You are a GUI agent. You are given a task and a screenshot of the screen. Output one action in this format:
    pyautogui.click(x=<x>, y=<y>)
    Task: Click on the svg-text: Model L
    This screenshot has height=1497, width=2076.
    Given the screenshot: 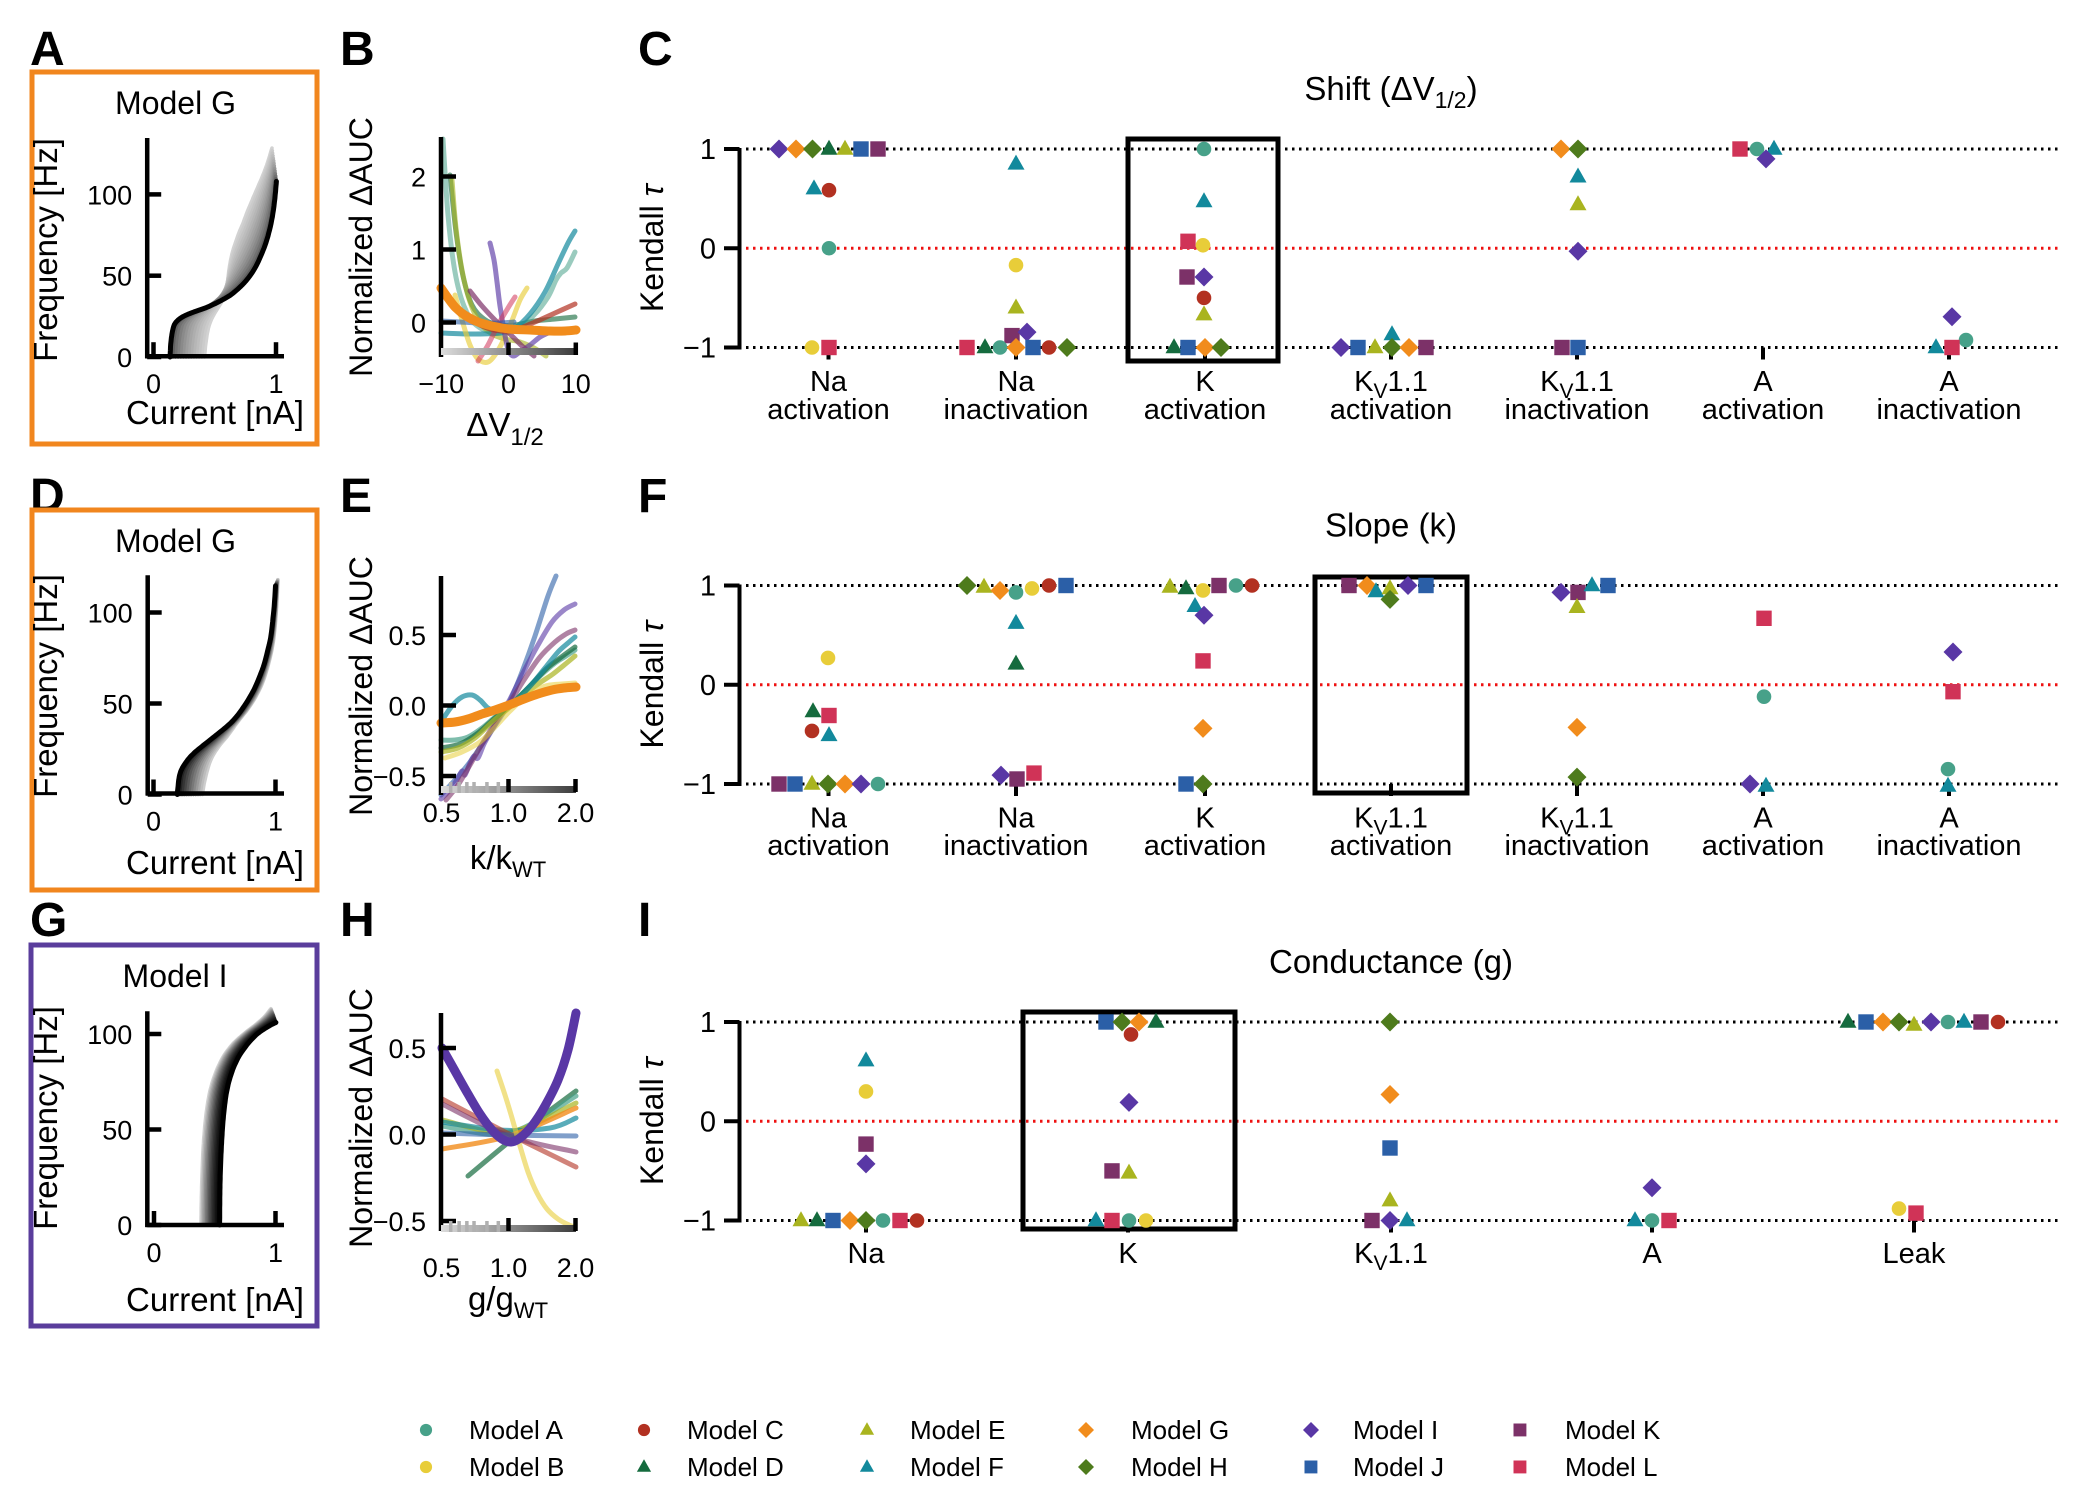 What is the action you would take?
    pyautogui.click(x=1611, y=1467)
    